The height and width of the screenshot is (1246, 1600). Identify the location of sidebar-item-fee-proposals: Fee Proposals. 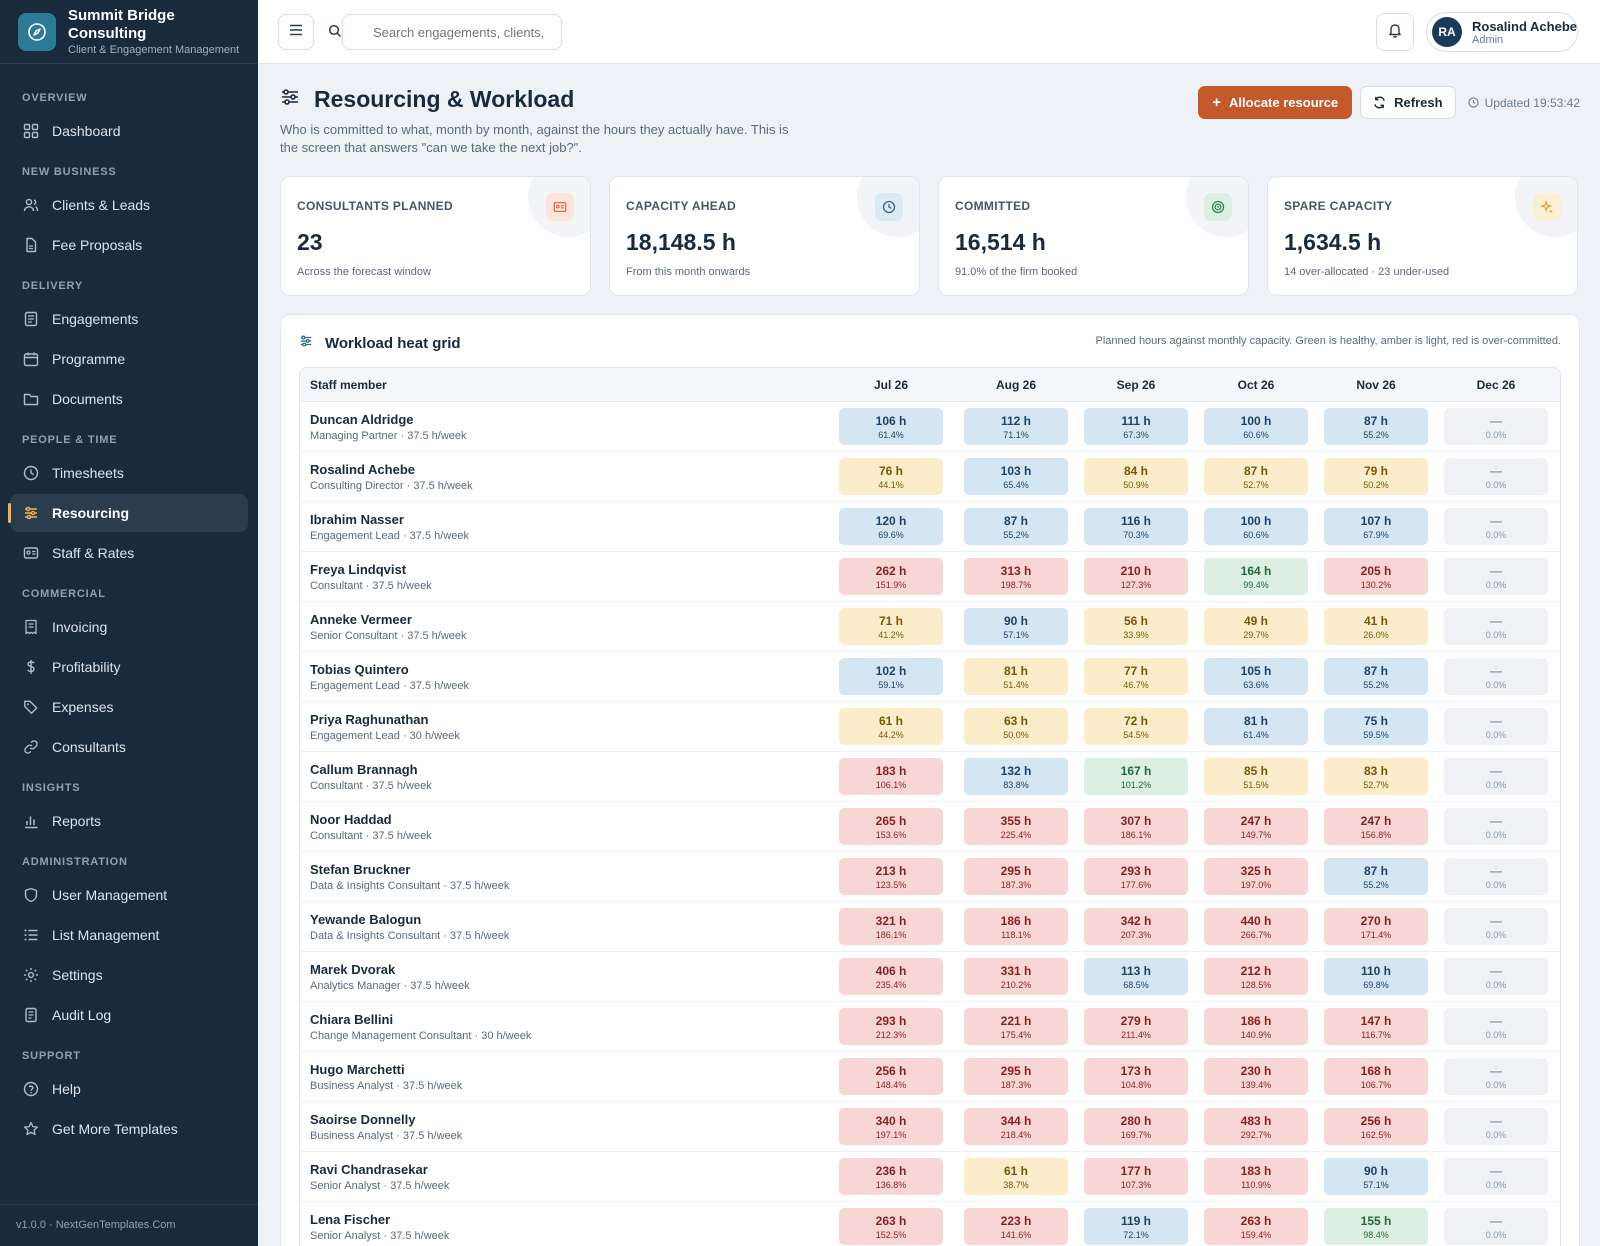
(129, 245).